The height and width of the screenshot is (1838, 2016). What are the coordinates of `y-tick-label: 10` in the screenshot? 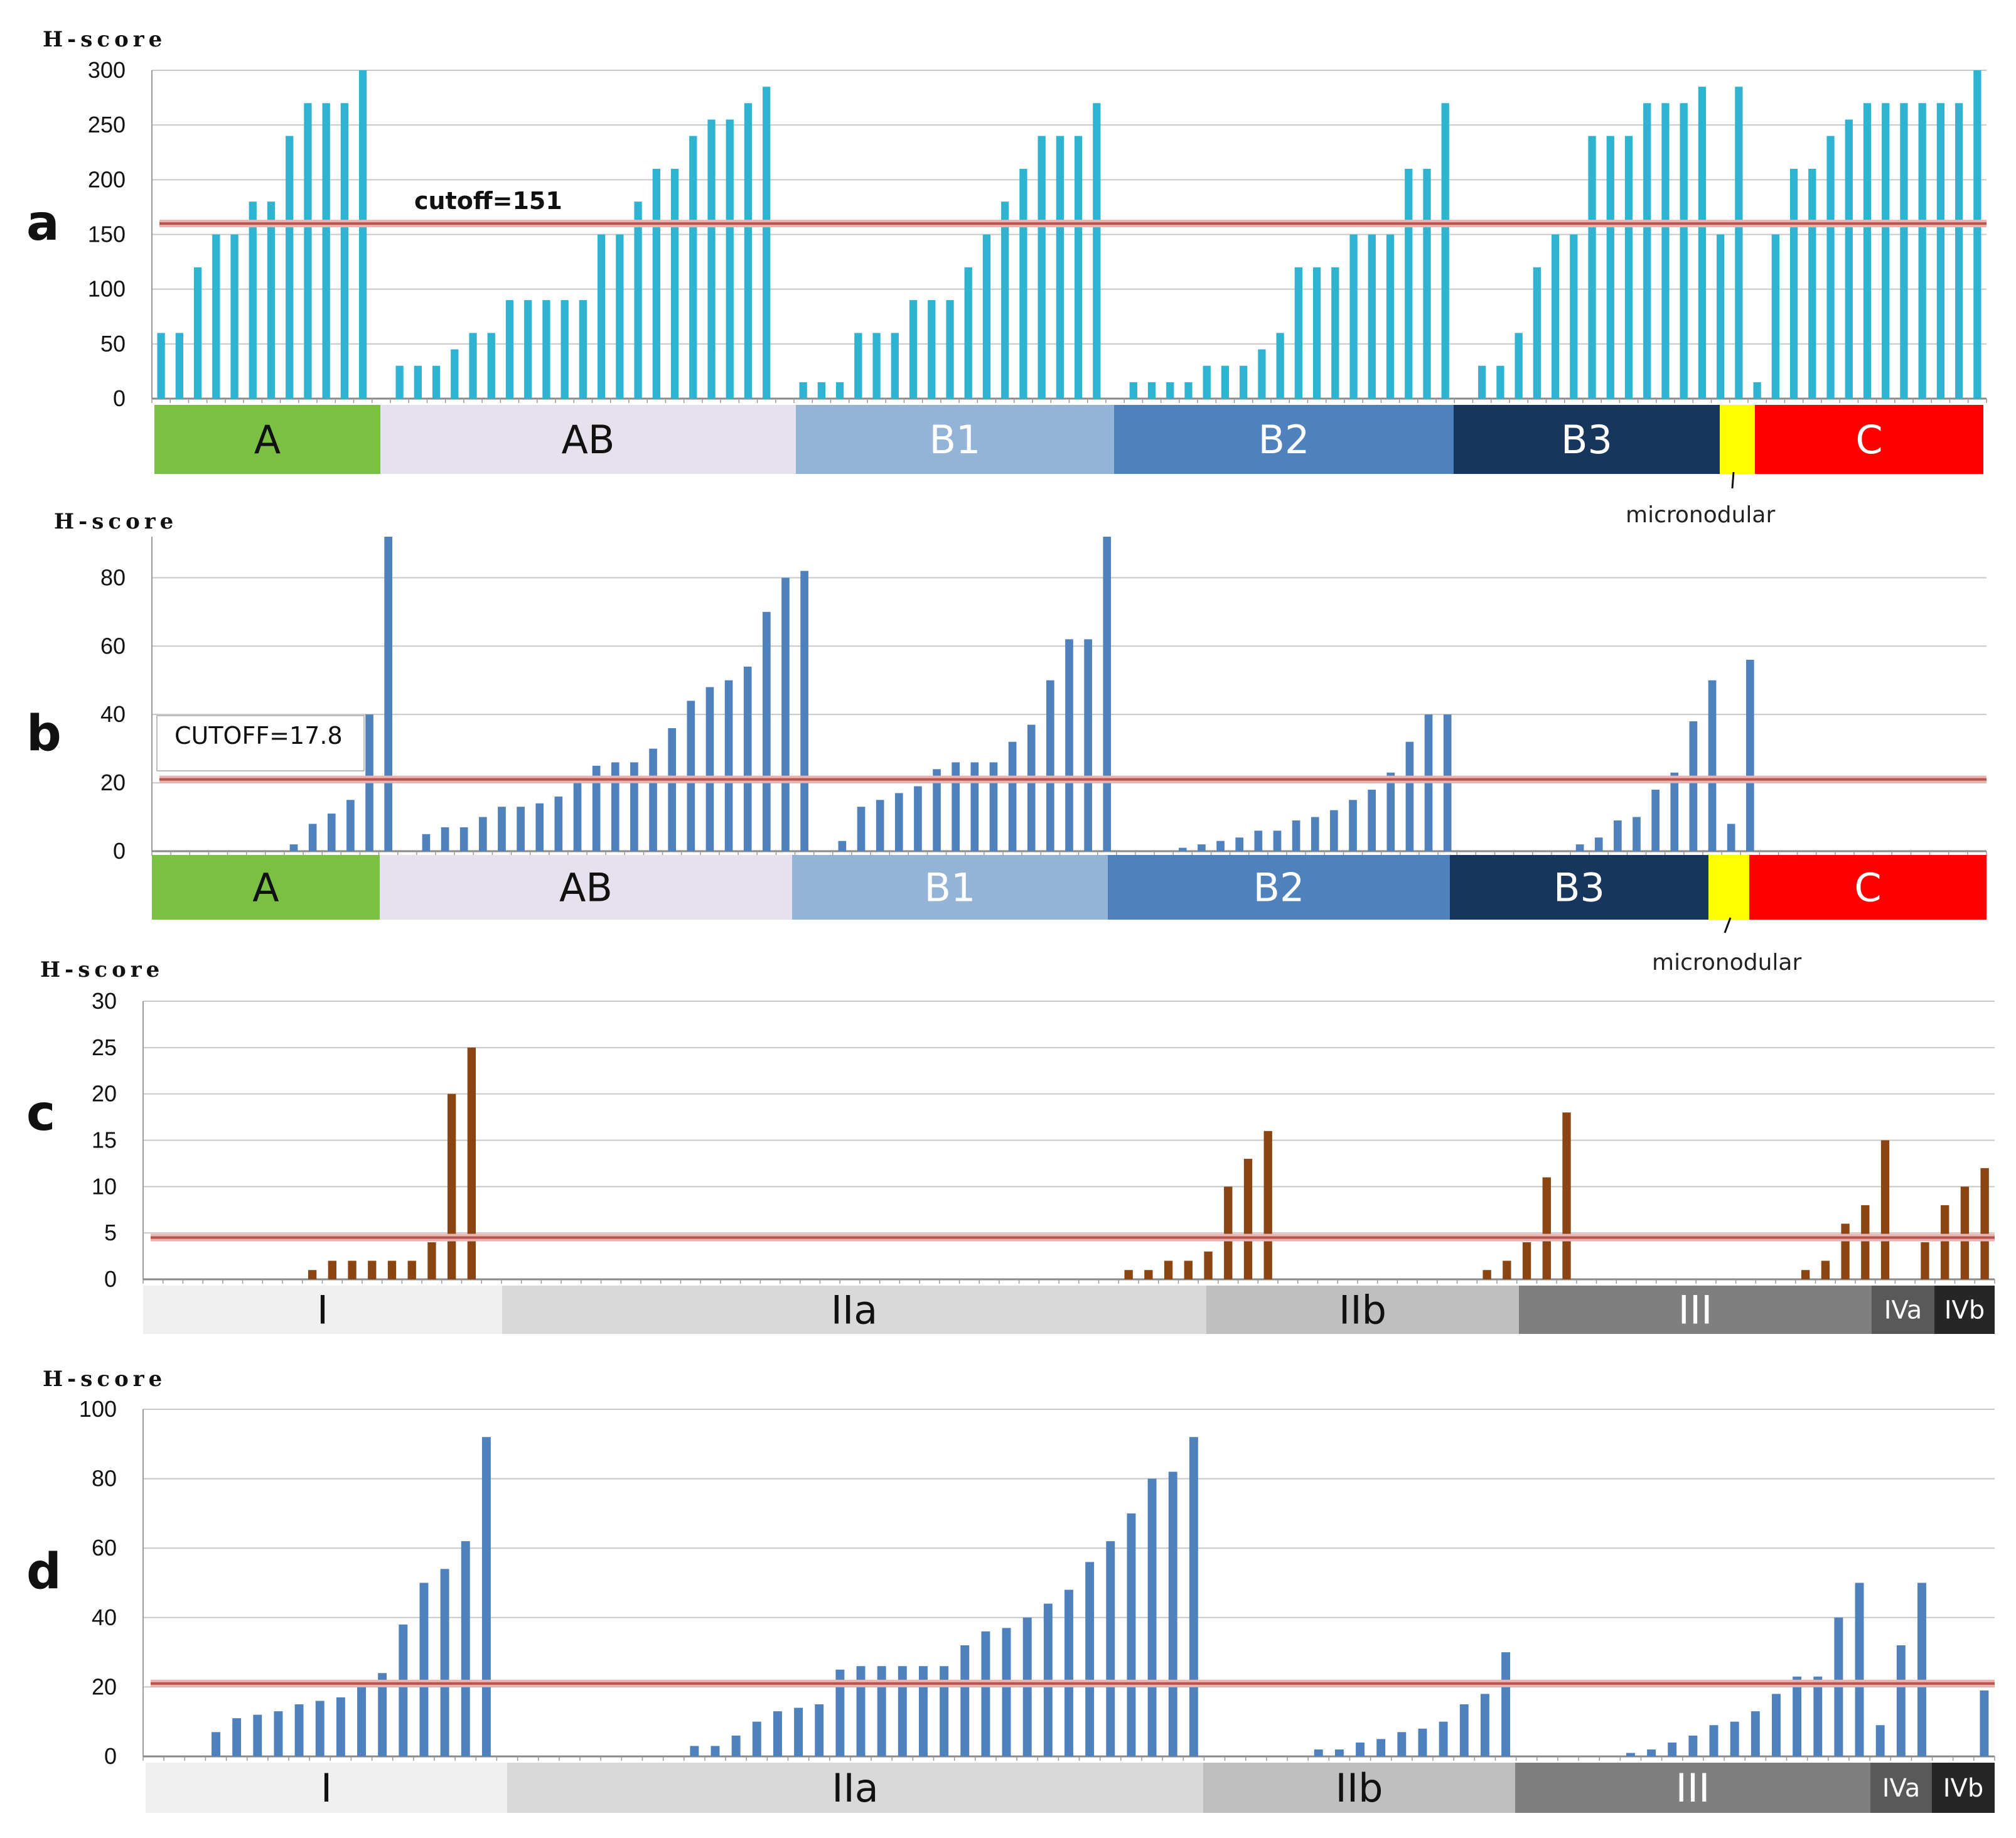 It's located at (104, 1186).